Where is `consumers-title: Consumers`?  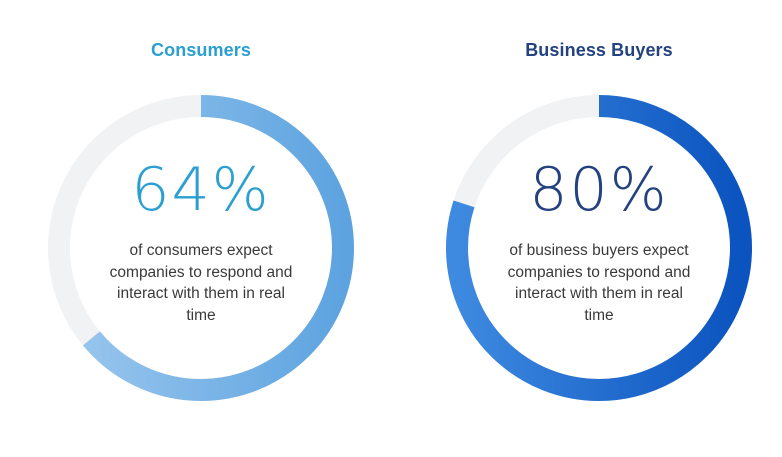
consumers-title: Consumers is located at coordinates (201, 50).